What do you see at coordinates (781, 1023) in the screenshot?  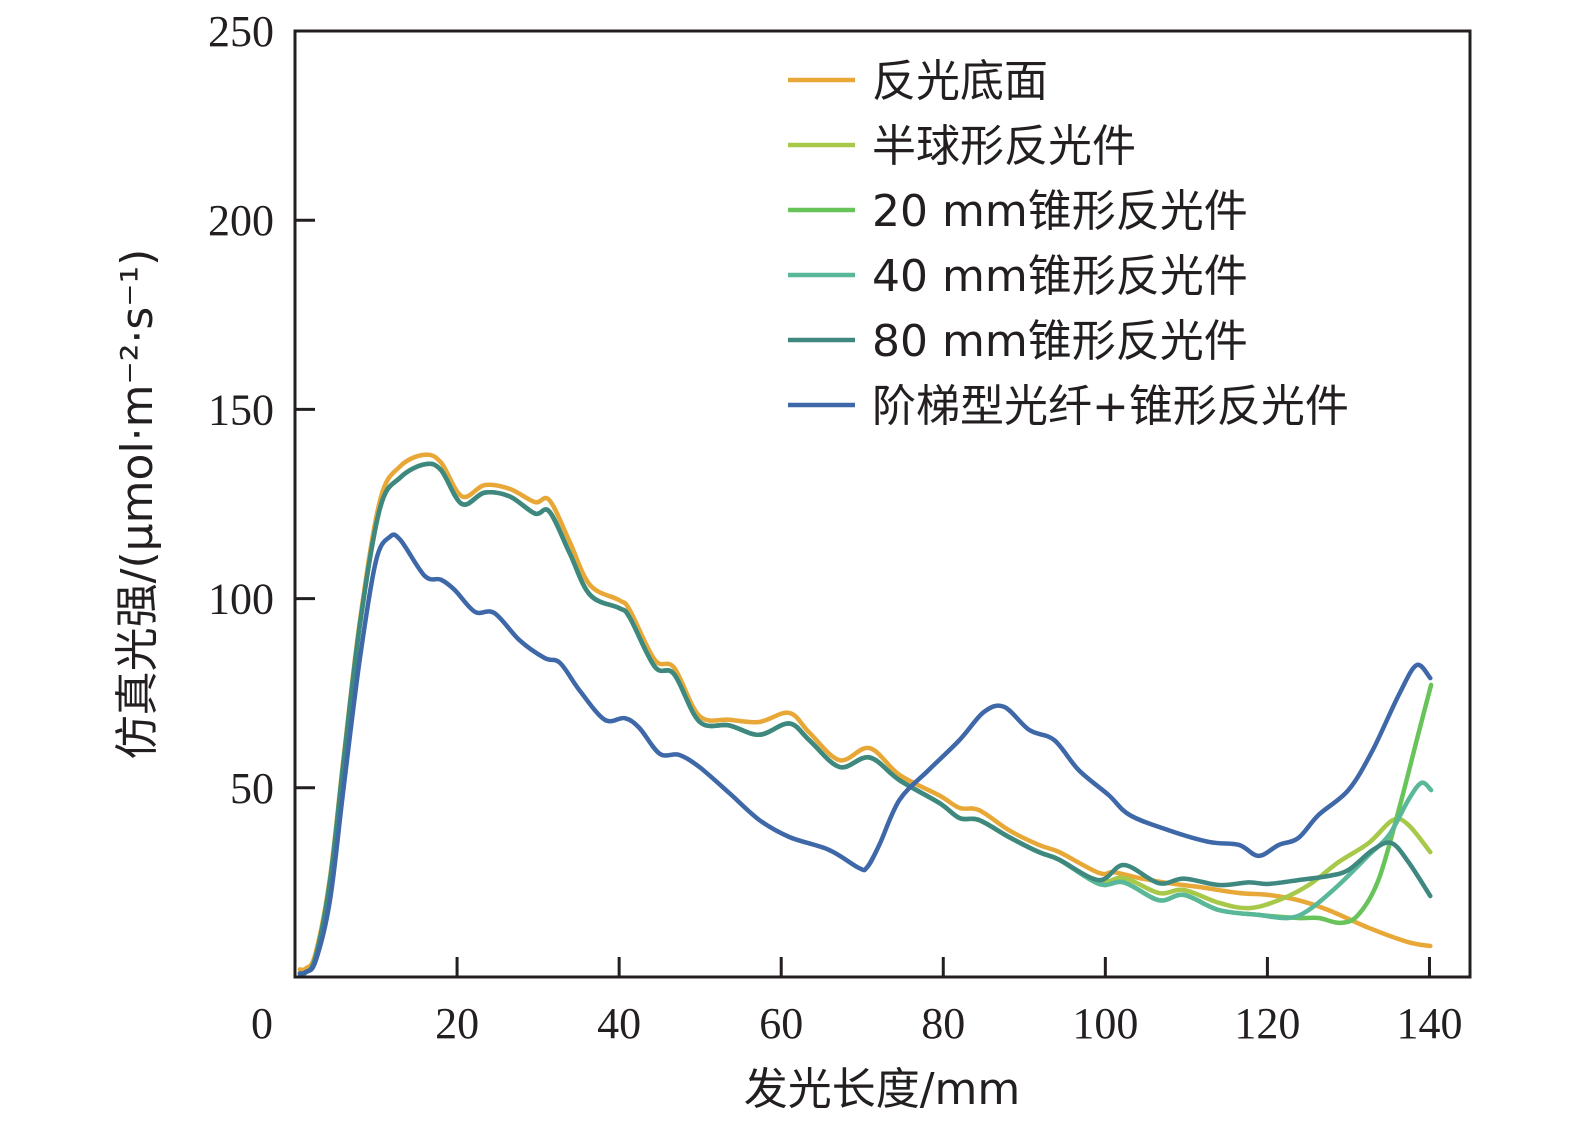 I see `x-tick-label: 60` at bounding box center [781, 1023].